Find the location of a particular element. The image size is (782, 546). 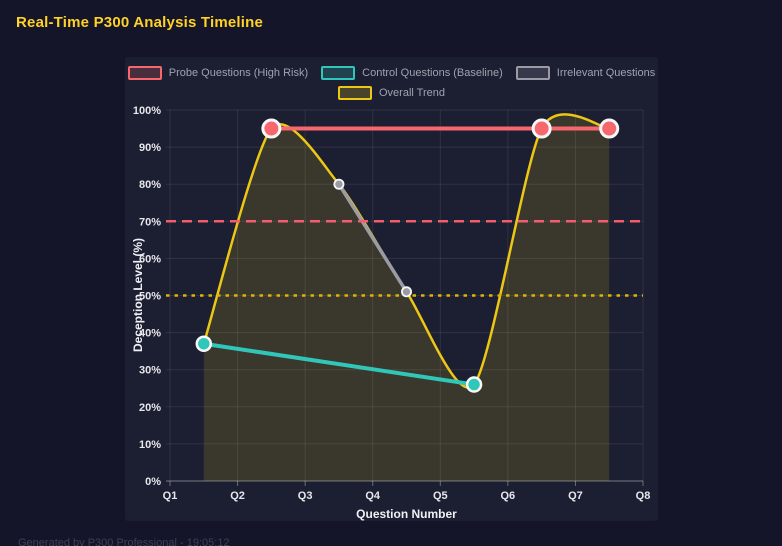

legend-item: Irrelevant Questions is located at coordinates (585, 73).